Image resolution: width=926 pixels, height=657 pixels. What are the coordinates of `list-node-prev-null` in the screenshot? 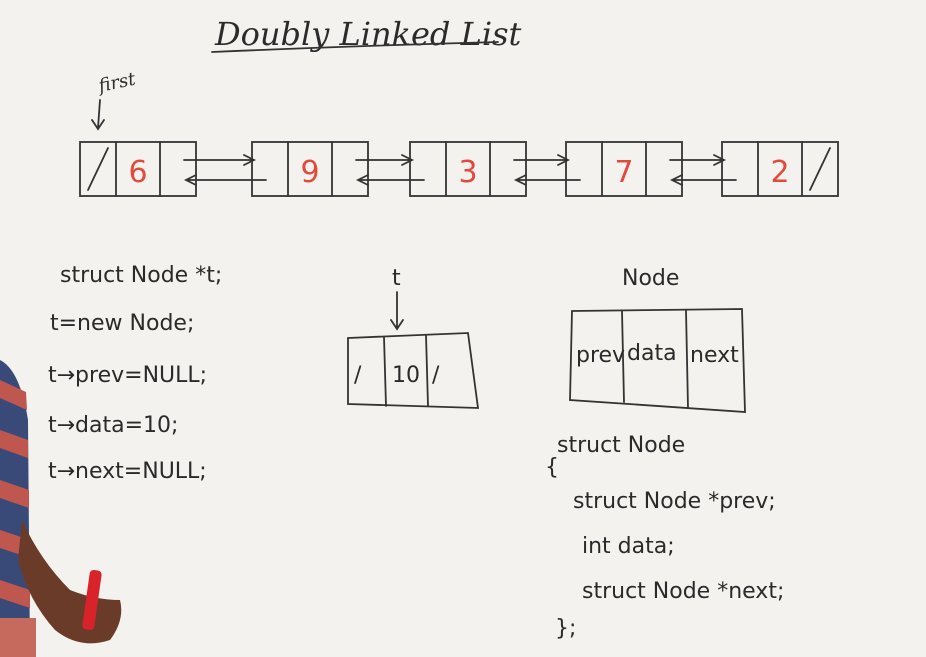 It's located at (98, 169).